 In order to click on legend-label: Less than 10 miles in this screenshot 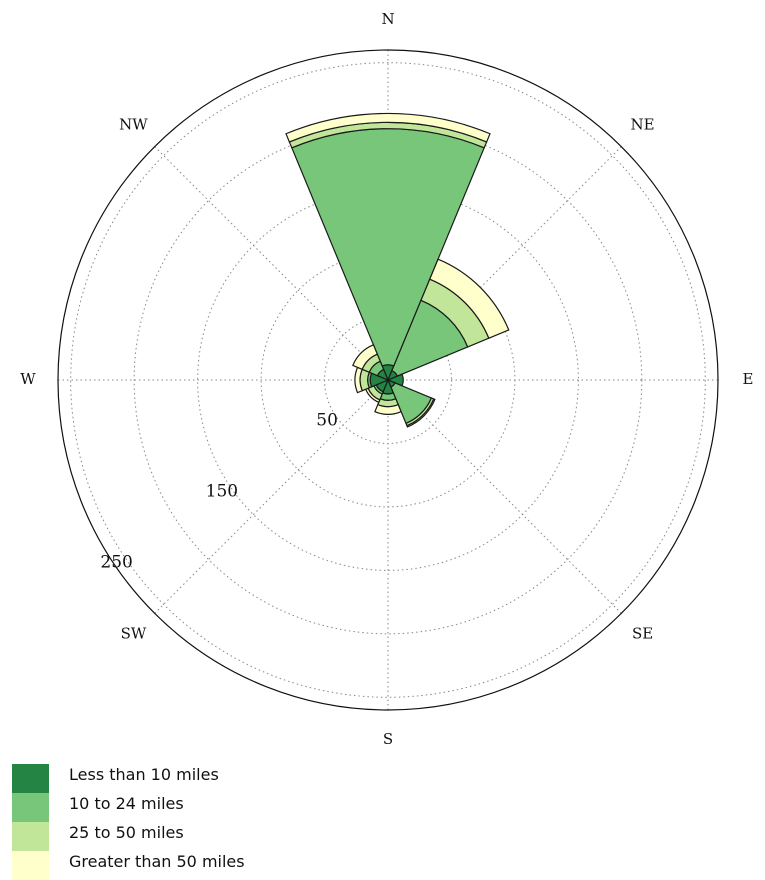, I will do `click(144, 774)`.